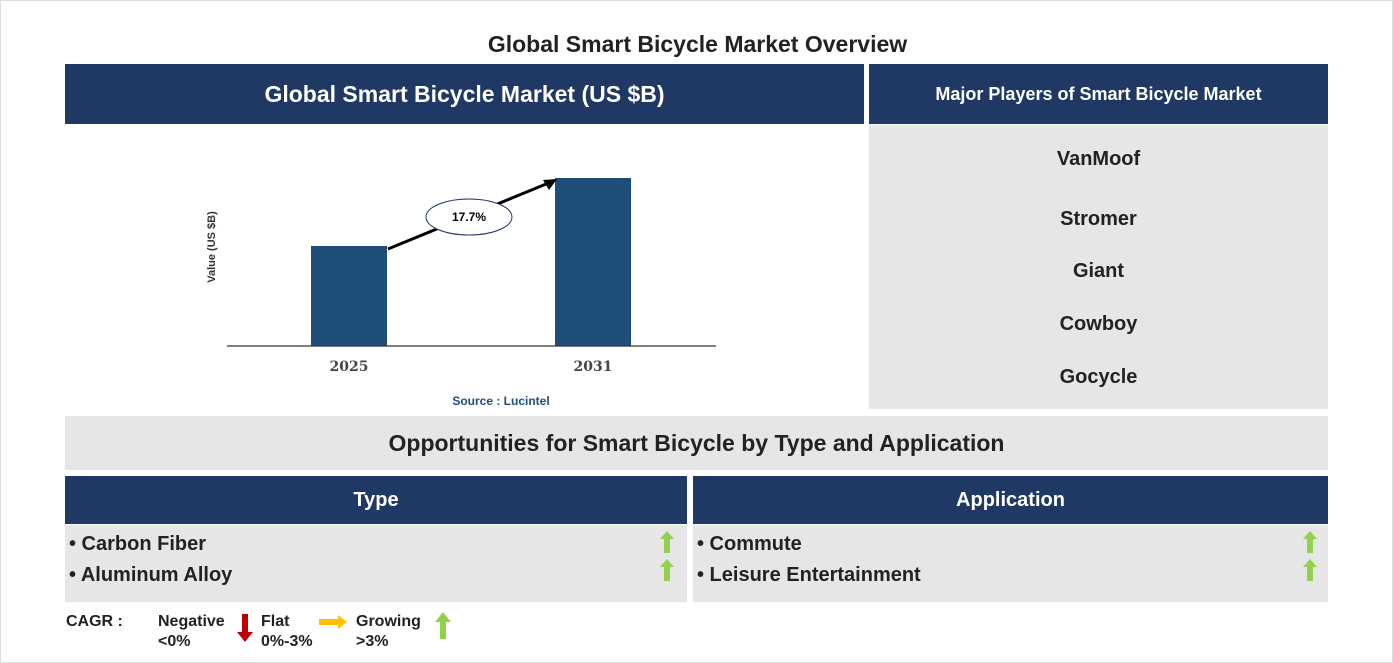 Image resolution: width=1393 pixels, height=663 pixels. Describe the element at coordinates (287, 641) in the screenshot. I see `legend-flat-range: 0%-3%` at that location.